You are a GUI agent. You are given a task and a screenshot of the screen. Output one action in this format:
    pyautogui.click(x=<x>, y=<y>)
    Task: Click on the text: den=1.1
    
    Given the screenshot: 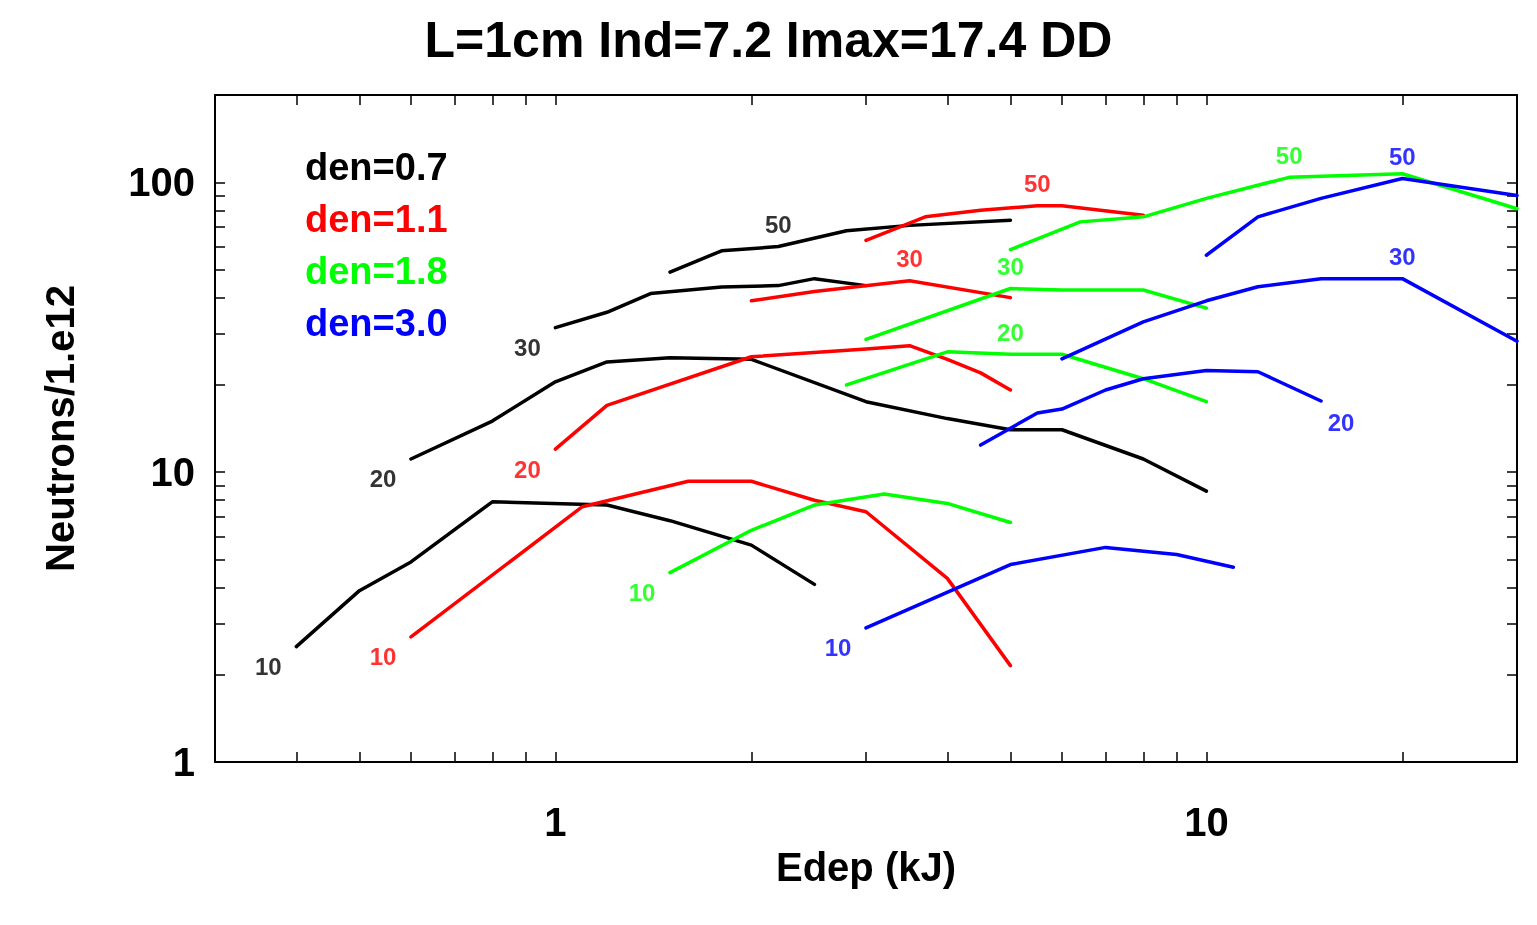 What is the action you would take?
    pyautogui.click(x=376, y=219)
    